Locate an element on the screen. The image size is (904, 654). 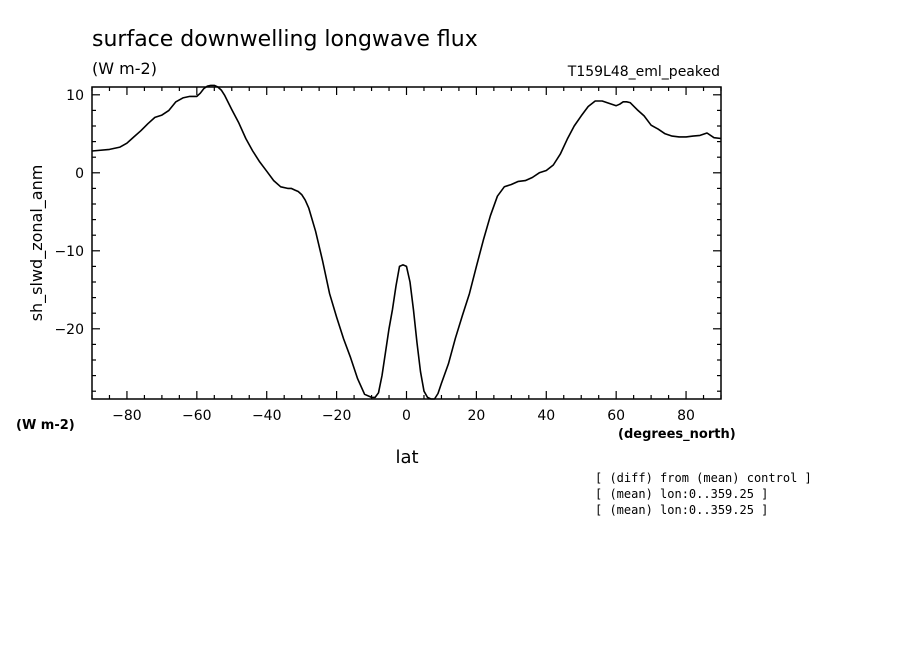
note-line: [ (diff) from (mean) control ] is located at coordinates (703, 478).